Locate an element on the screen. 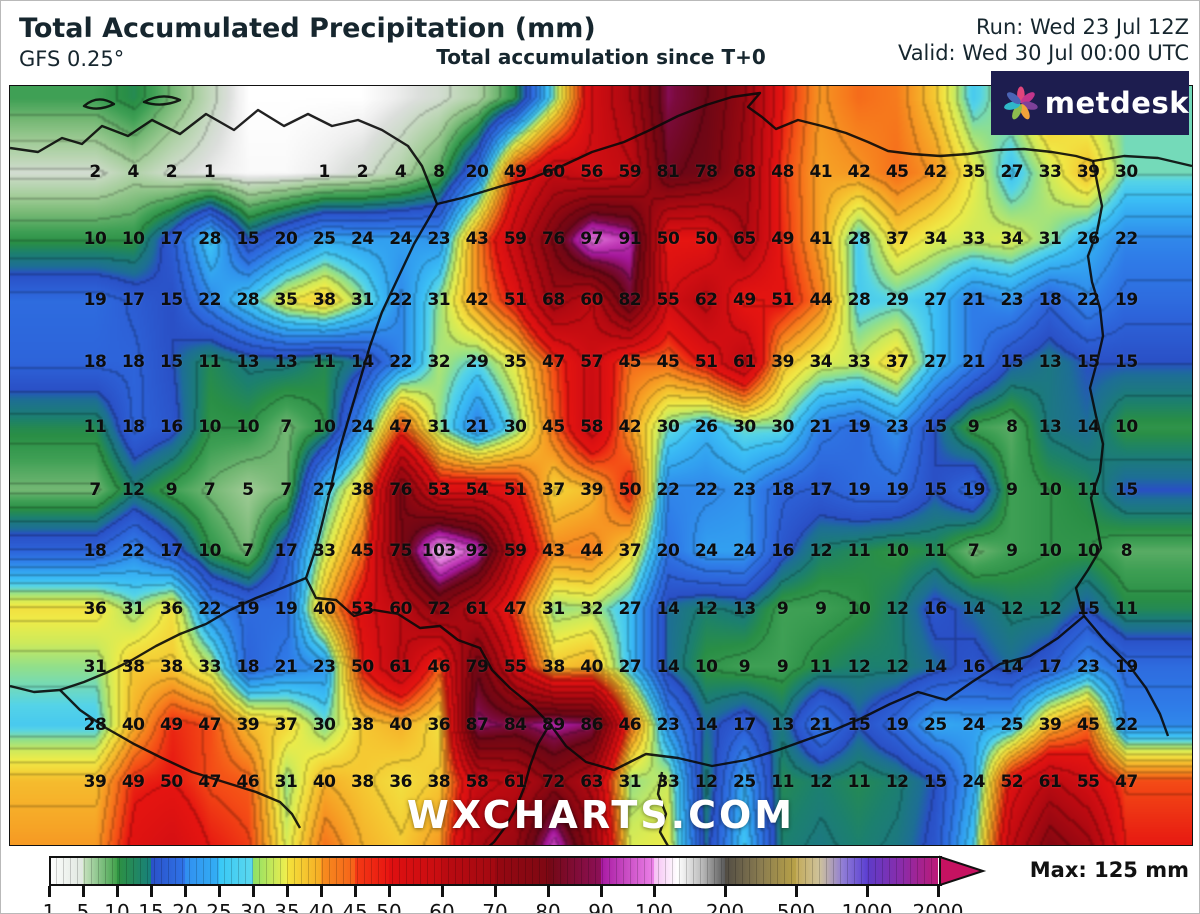  colorbar-arrow is located at coordinates (963, 871).